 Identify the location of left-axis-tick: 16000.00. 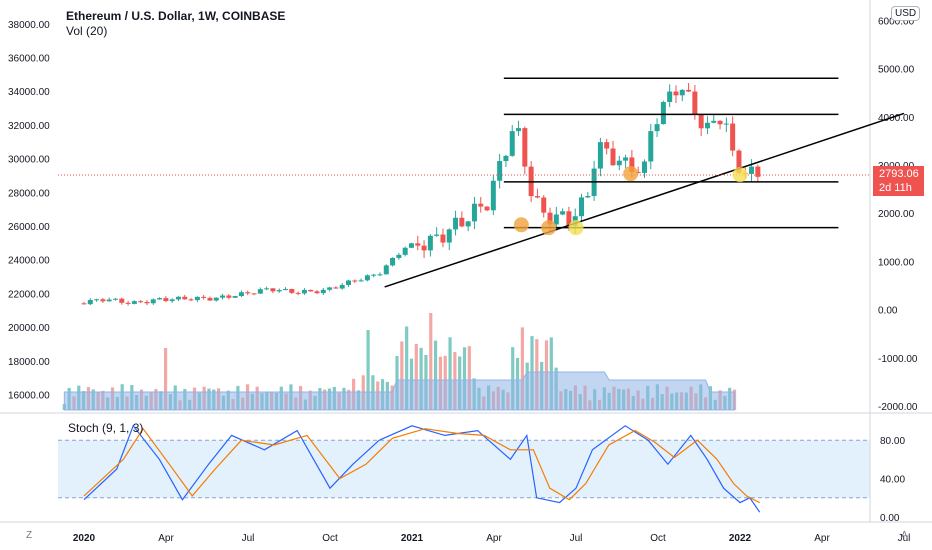
(29, 396).